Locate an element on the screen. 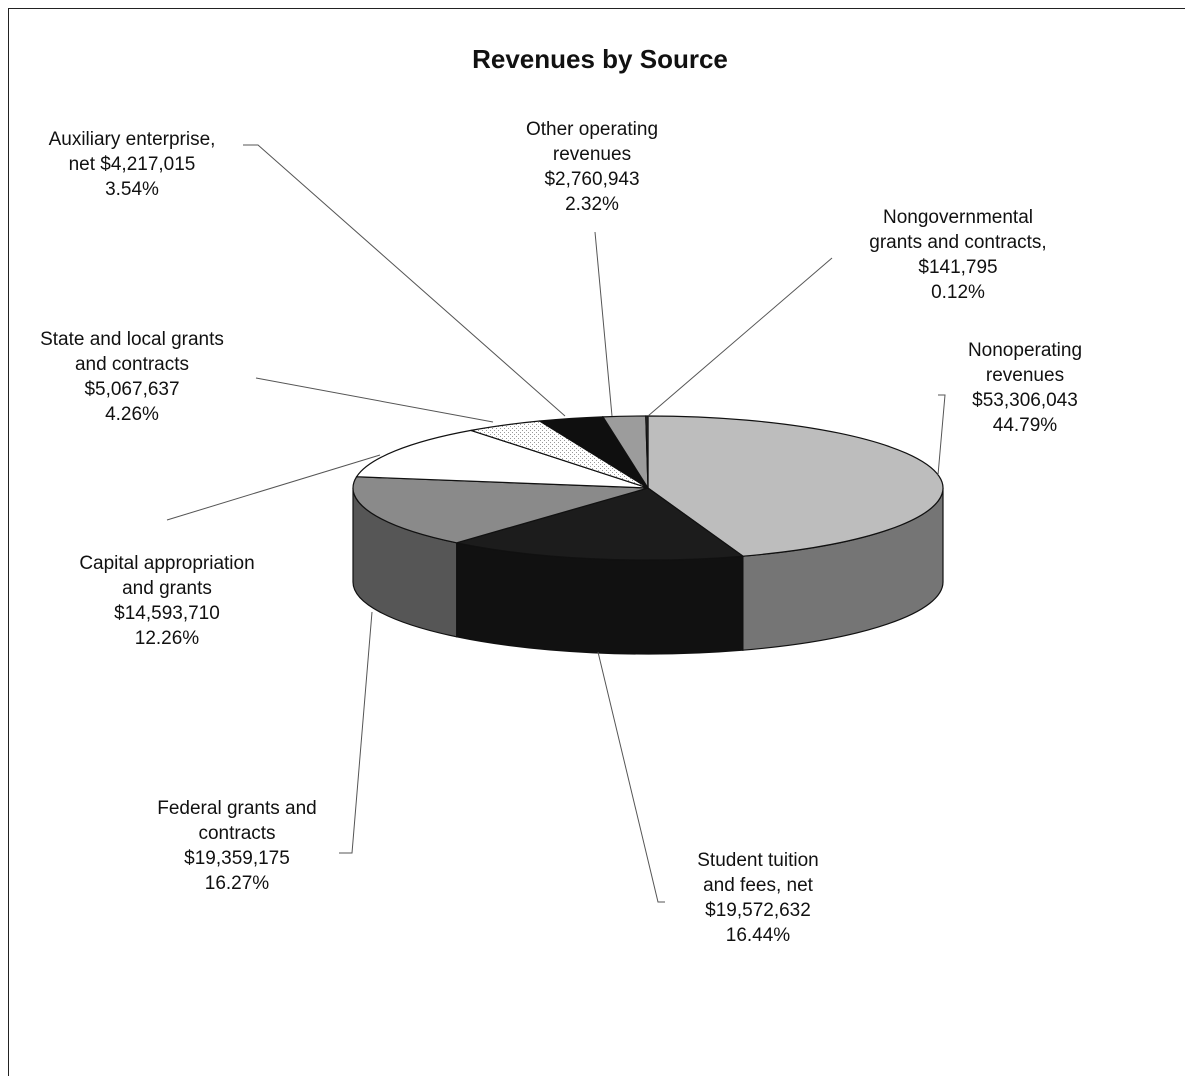 This screenshot has width=1185, height=1076. slice-percent-other-operating-revenues: 2.32% is located at coordinates (592, 204).